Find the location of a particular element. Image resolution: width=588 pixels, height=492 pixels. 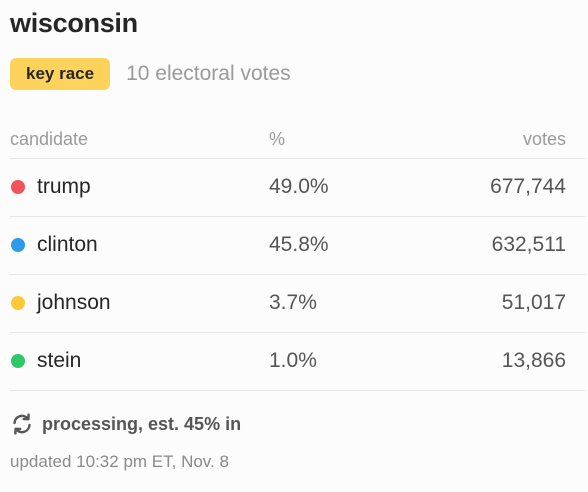

candidate-cell: clinton is located at coordinates (54, 245).